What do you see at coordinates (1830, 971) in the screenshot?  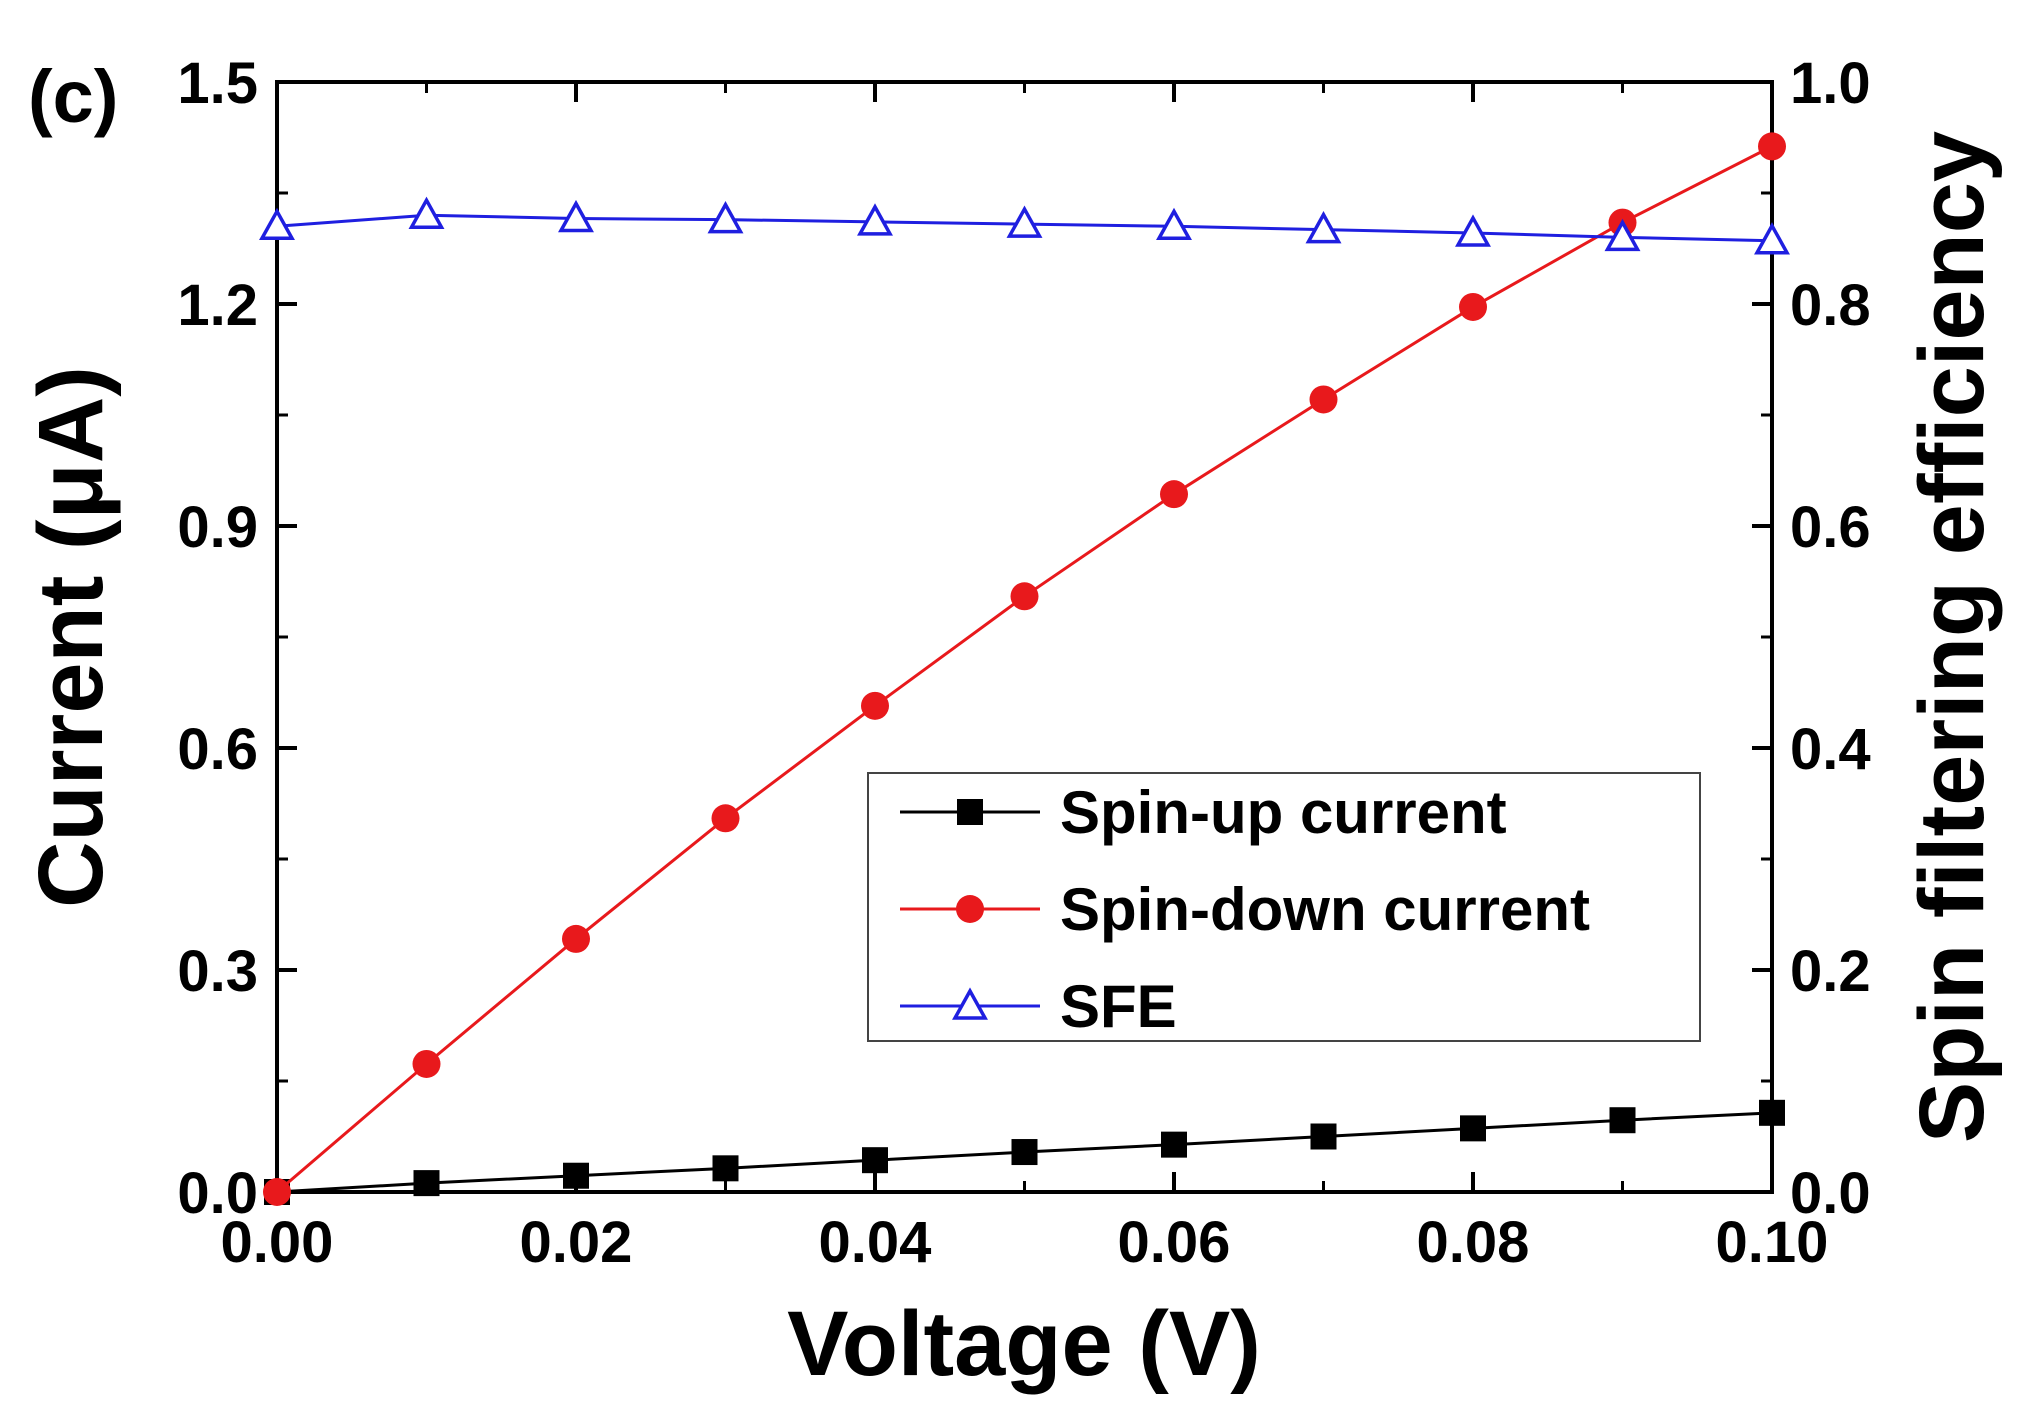 I see `y2-tick-label: 0.2` at bounding box center [1830, 971].